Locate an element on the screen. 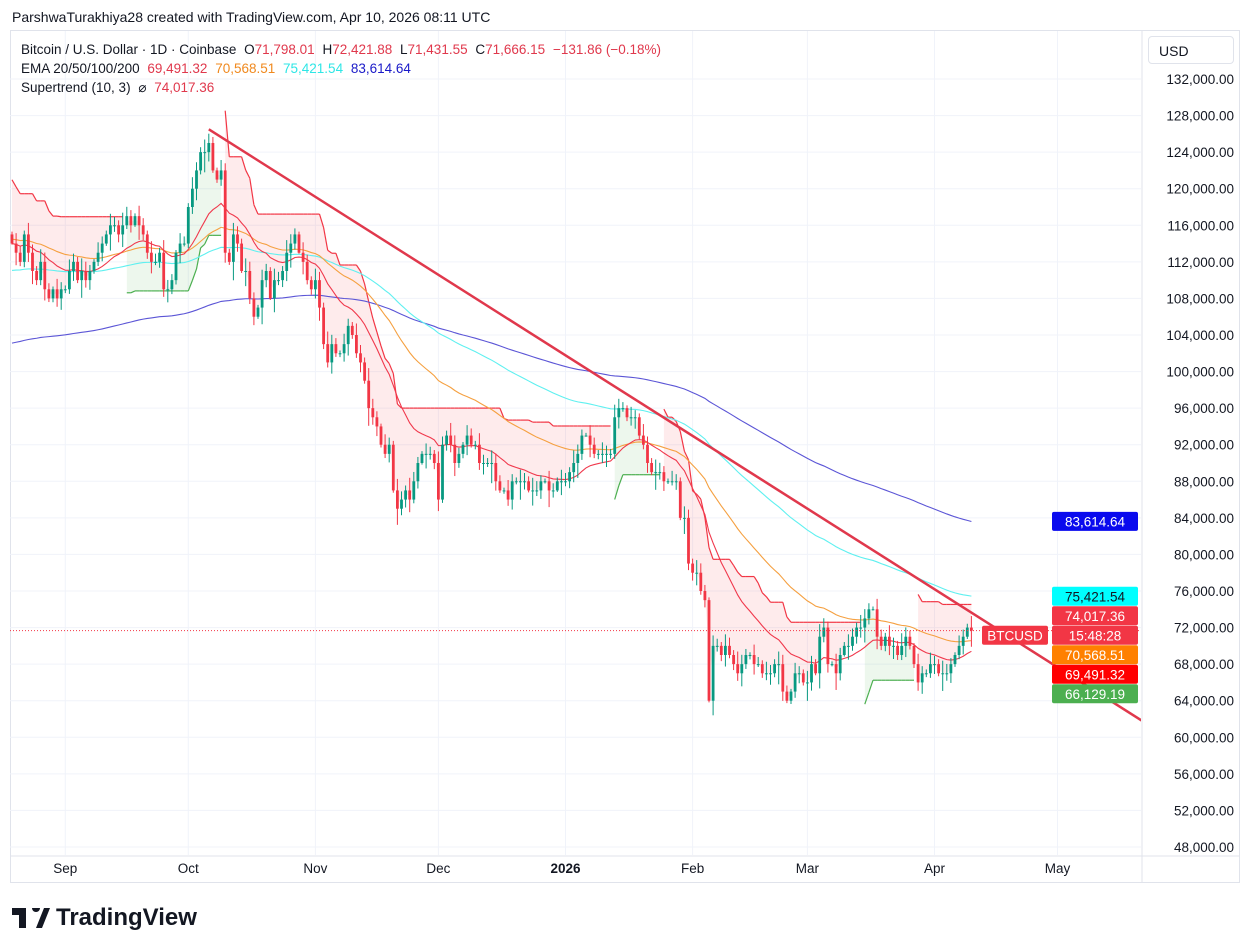  price-axis-label: 66,129.19 is located at coordinates (1095, 694).